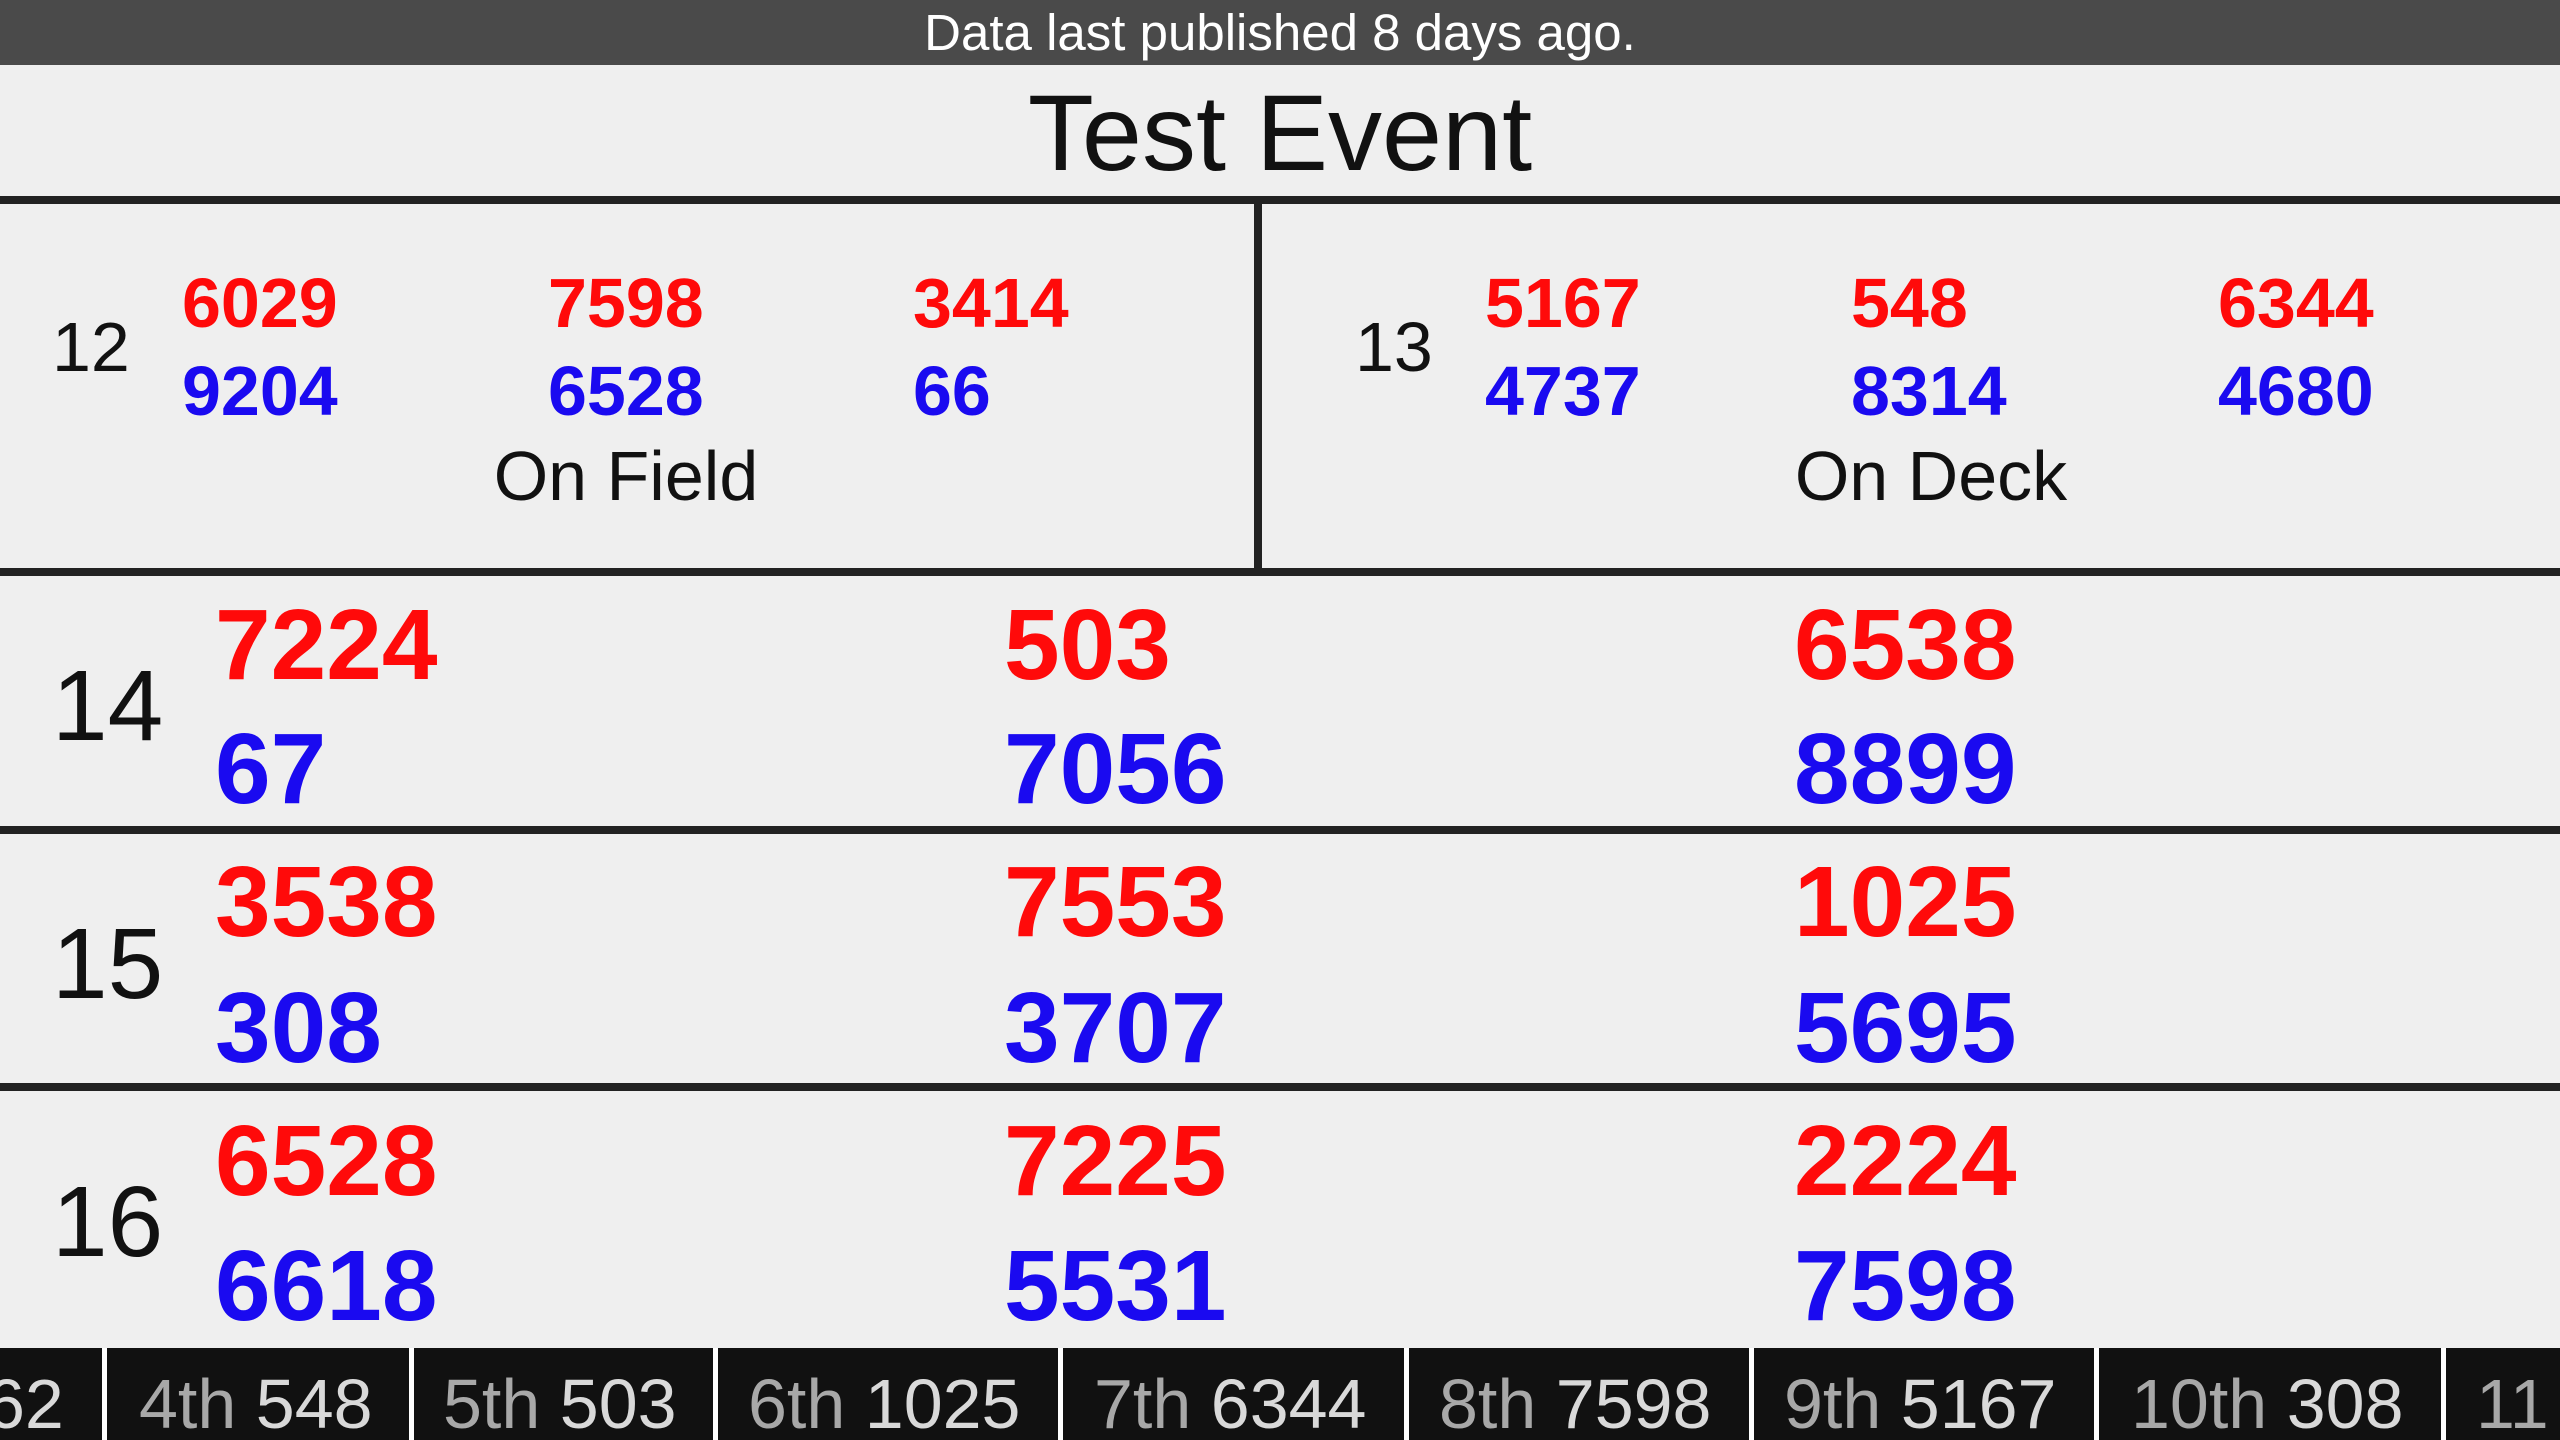  What do you see at coordinates (298, 1028) in the screenshot?
I see `blue-team: 308` at bounding box center [298, 1028].